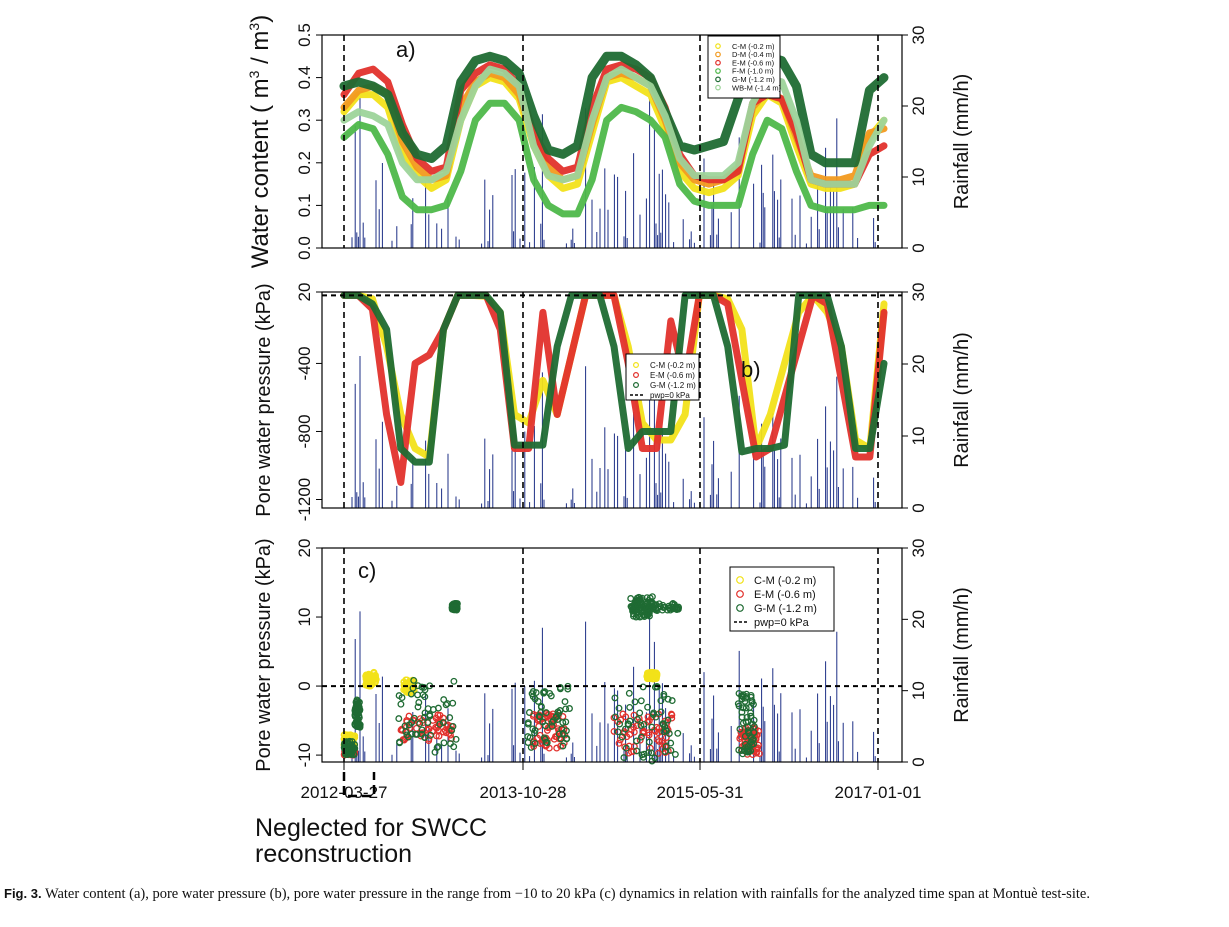 Image resolution: width=1229 pixels, height=927 pixels. Describe the element at coordinates (611, 782) in the screenshot. I see `shared-x-axis: 2012-03-27 2013-10-28 2015-05-31 2017-01-01` at that location.